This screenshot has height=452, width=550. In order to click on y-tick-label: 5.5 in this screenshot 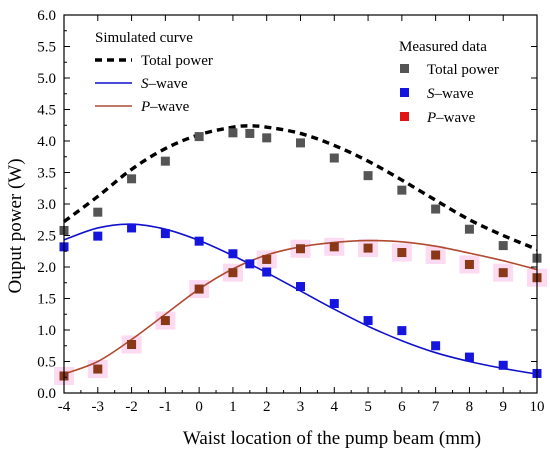, I will do `click(46, 48)`.